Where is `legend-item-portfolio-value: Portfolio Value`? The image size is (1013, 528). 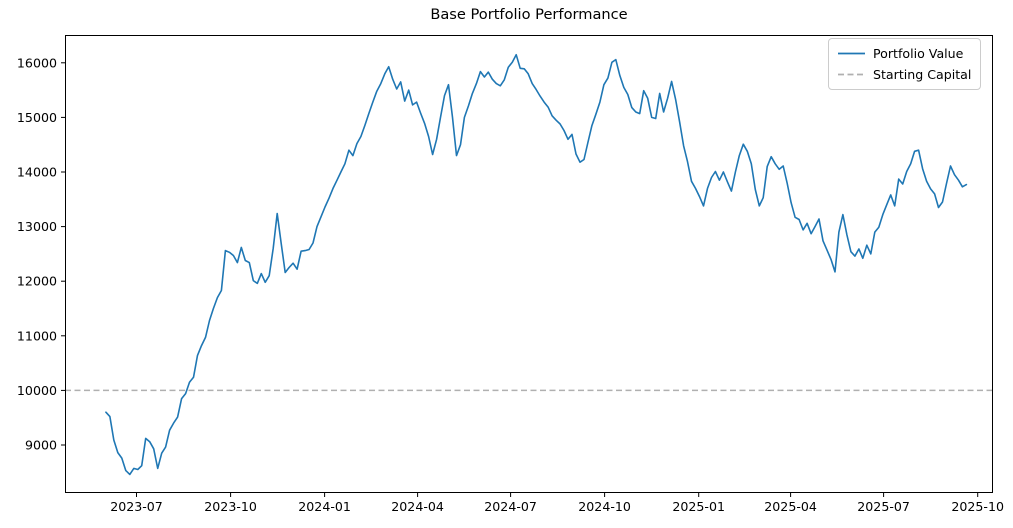
legend-item-portfolio-value: Portfolio Value is located at coordinates (904, 53).